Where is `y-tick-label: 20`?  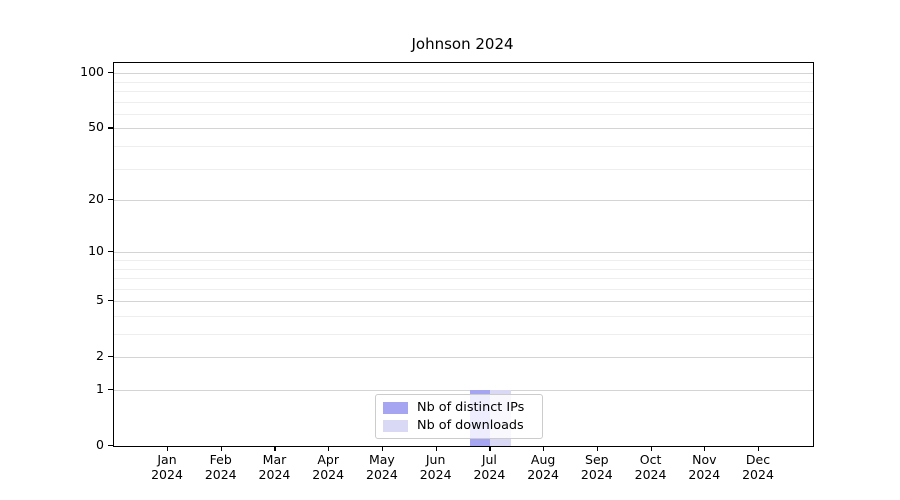 y-tick-label: 20 is located at coordinates (96, 199).